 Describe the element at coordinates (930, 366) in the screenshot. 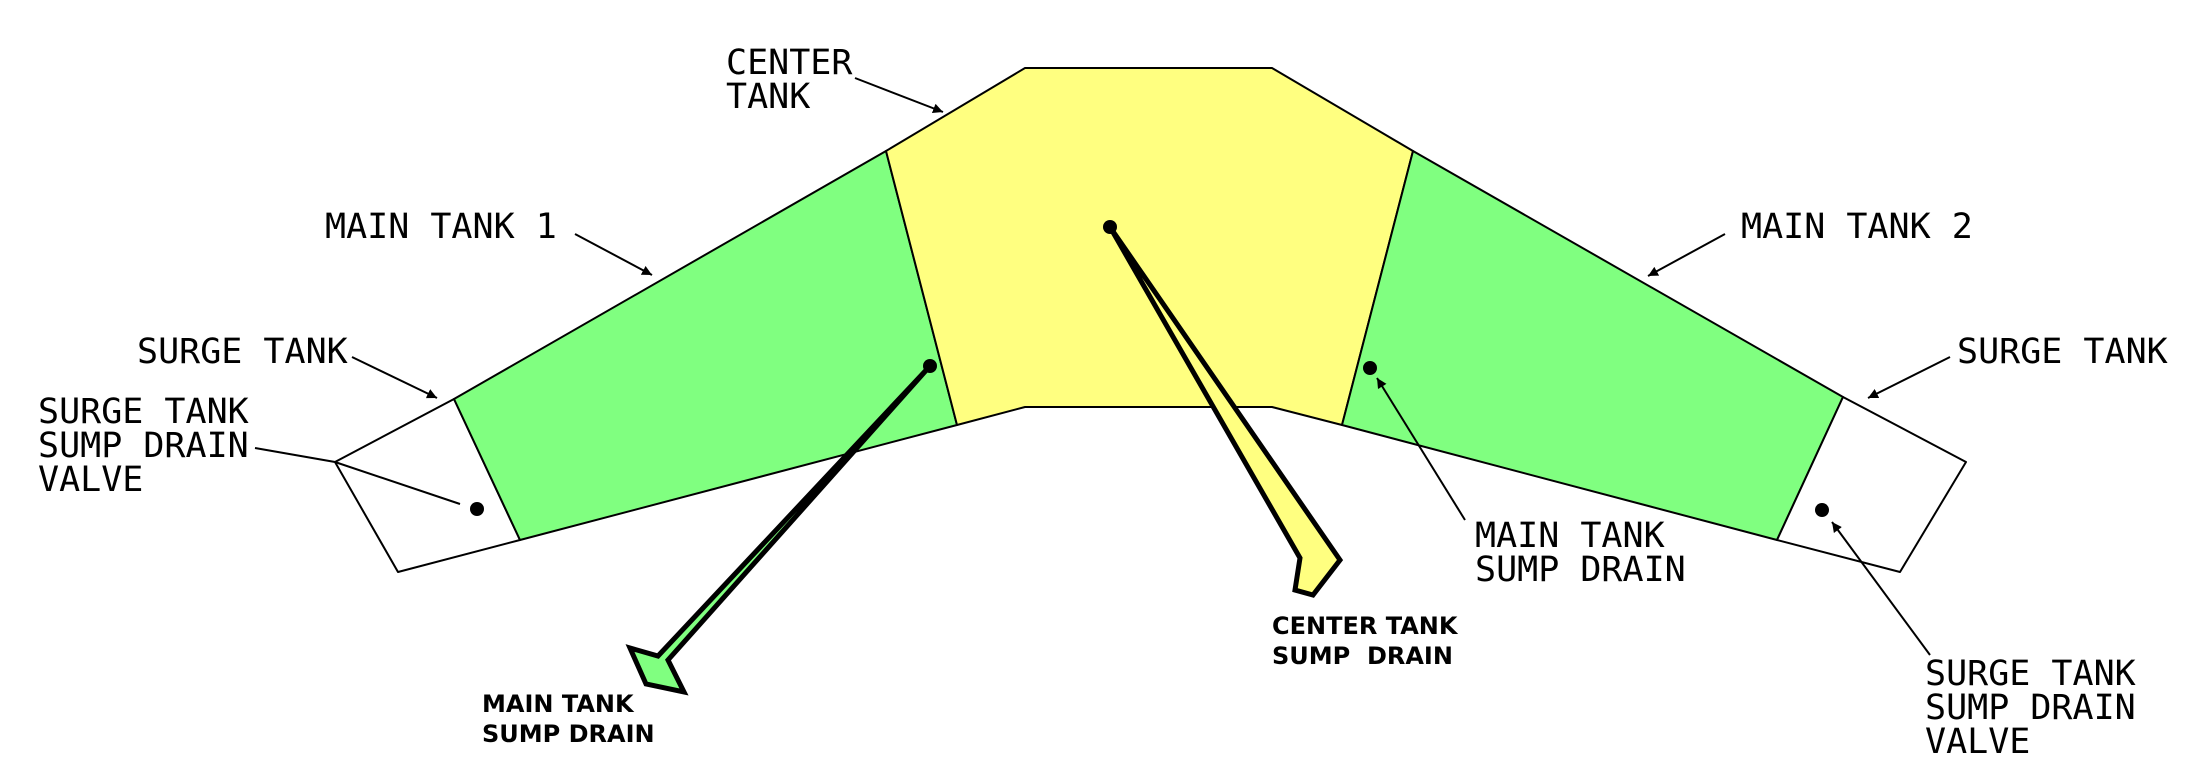

I see `main-tank-1-sump-point` at that location.